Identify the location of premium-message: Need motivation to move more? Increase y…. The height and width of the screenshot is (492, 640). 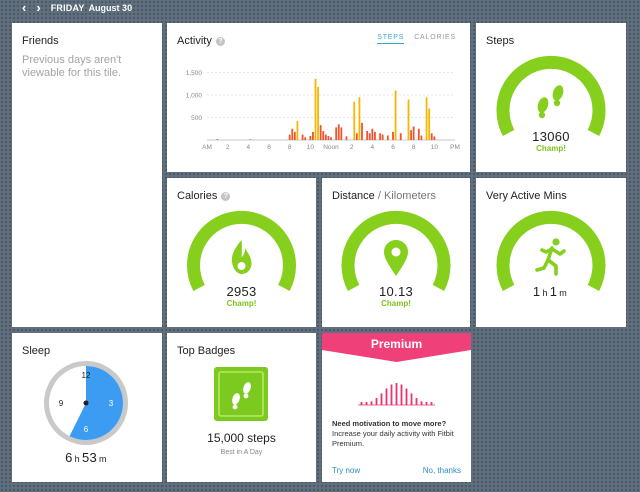
(398, 434).